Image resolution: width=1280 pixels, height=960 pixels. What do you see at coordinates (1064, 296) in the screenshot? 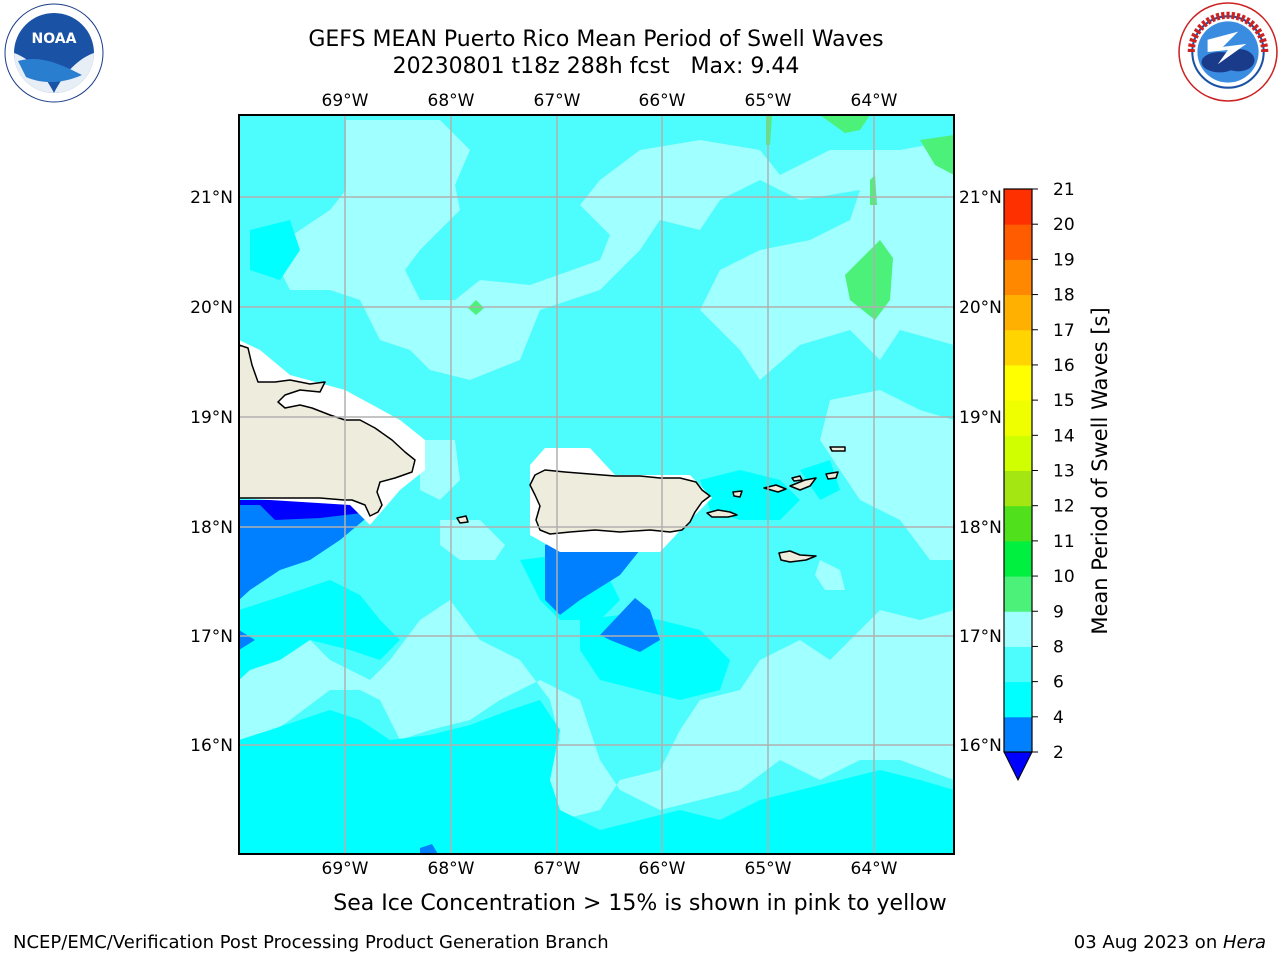
I see `colorbar-tick-label: 18` at bounding box center [1064, 296].